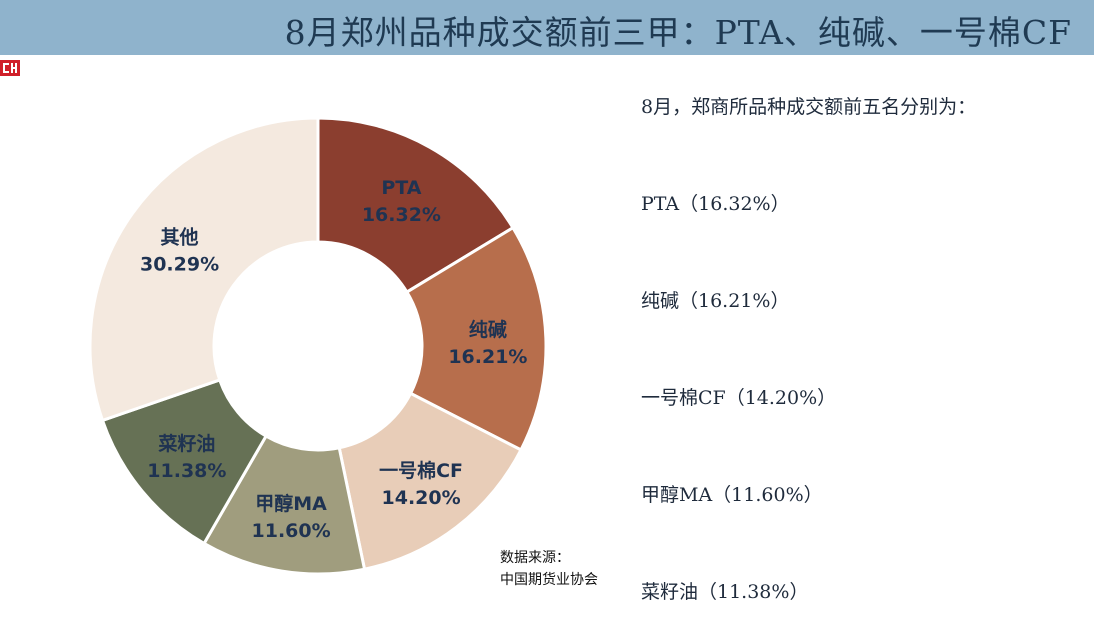  Describe the element at coordinates (179, 264) in the screenshot. I see `slice-value-label: 30.29%` at that location.